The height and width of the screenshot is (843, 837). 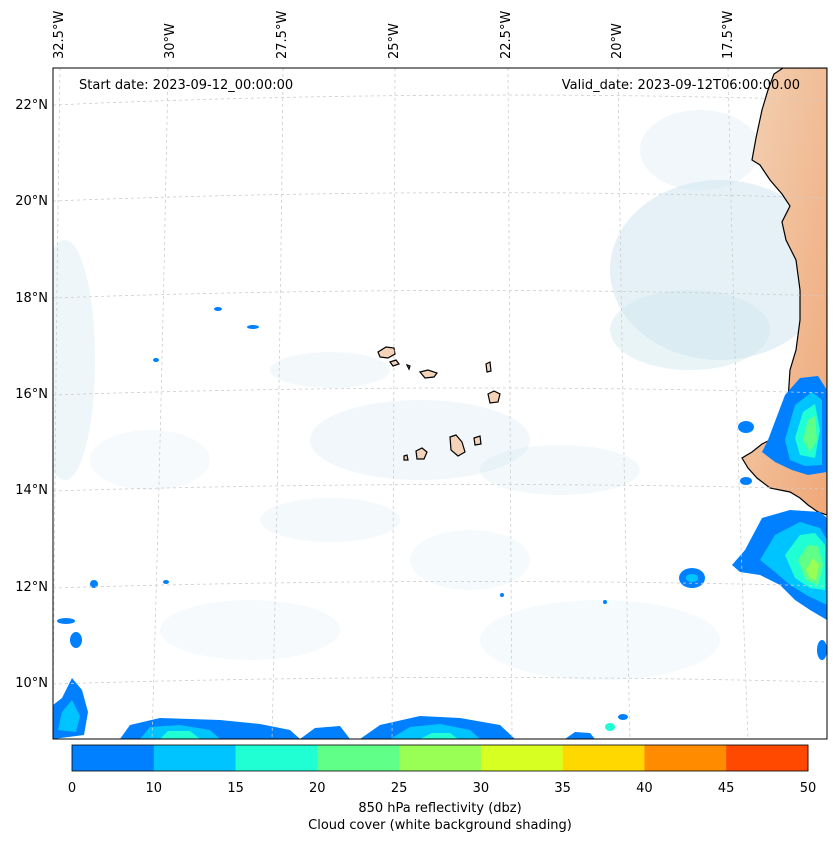 I want to click on start-date-label: Start date: 2023-09-12_00:00:00, so click(x=186, y=85).